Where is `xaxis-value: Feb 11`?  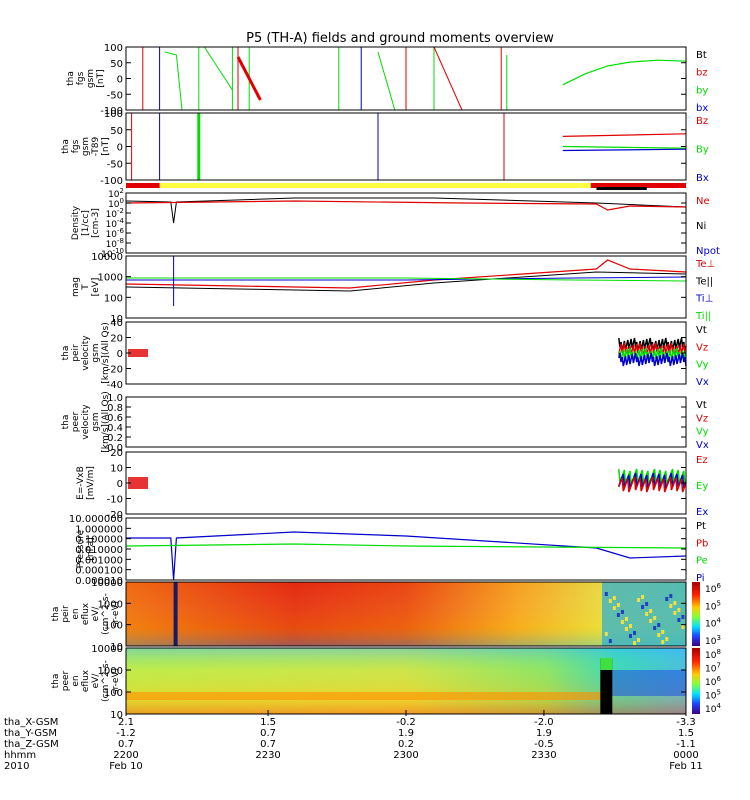
xaxis-value: Feb 11 is located at coordinates (686, 766).